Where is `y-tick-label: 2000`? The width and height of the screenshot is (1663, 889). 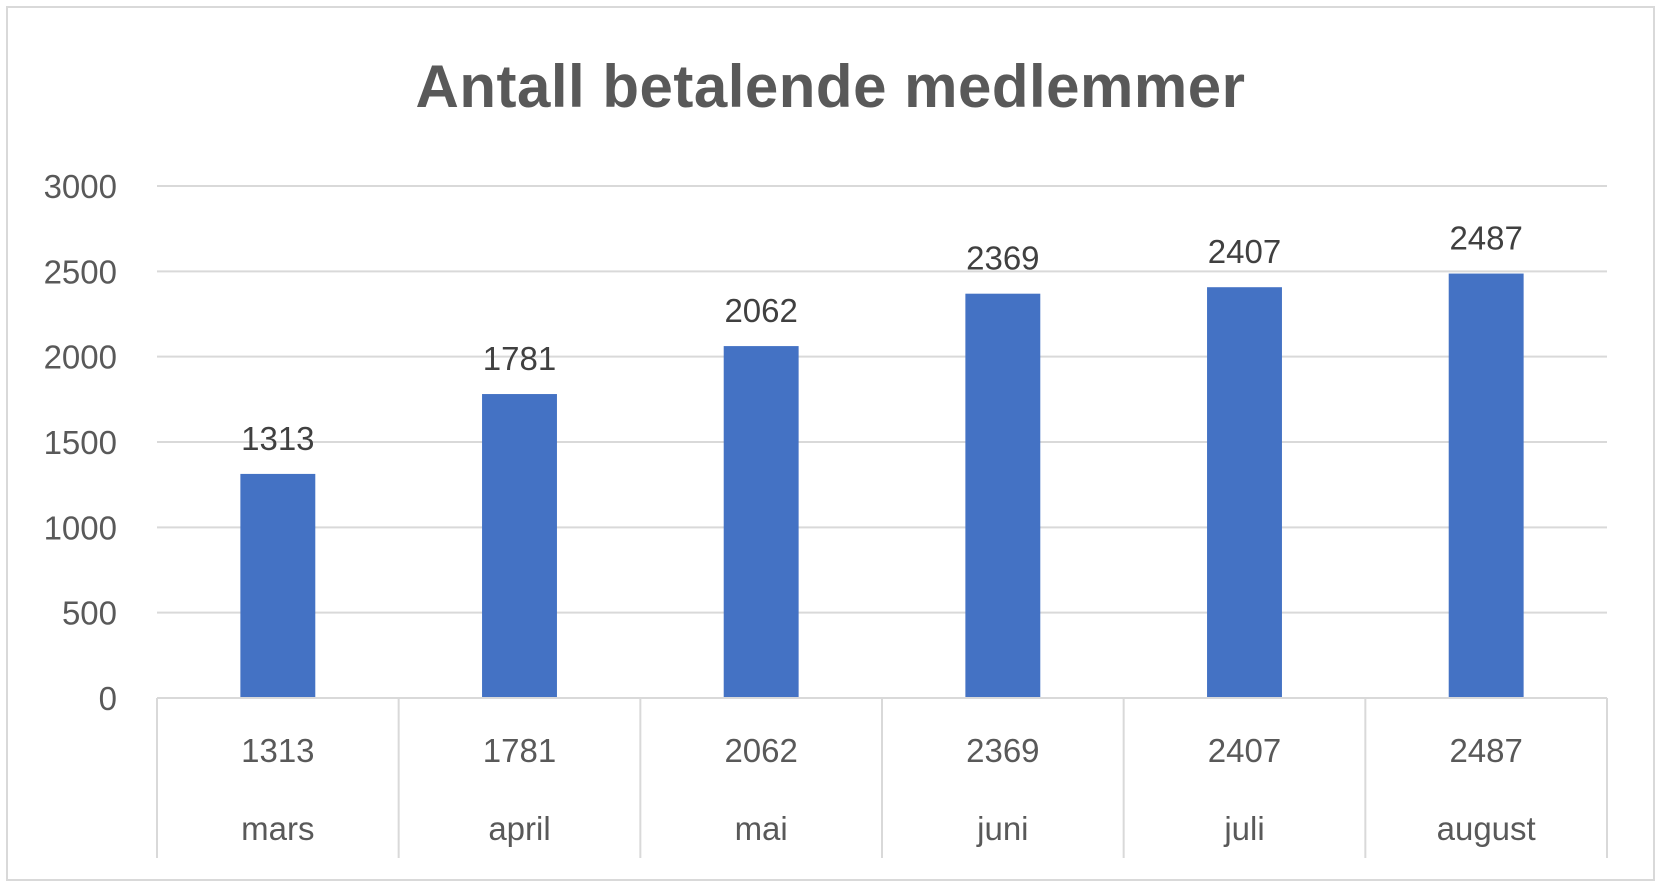
y-tick-label: 2000 is located at coordinates (80, 357).